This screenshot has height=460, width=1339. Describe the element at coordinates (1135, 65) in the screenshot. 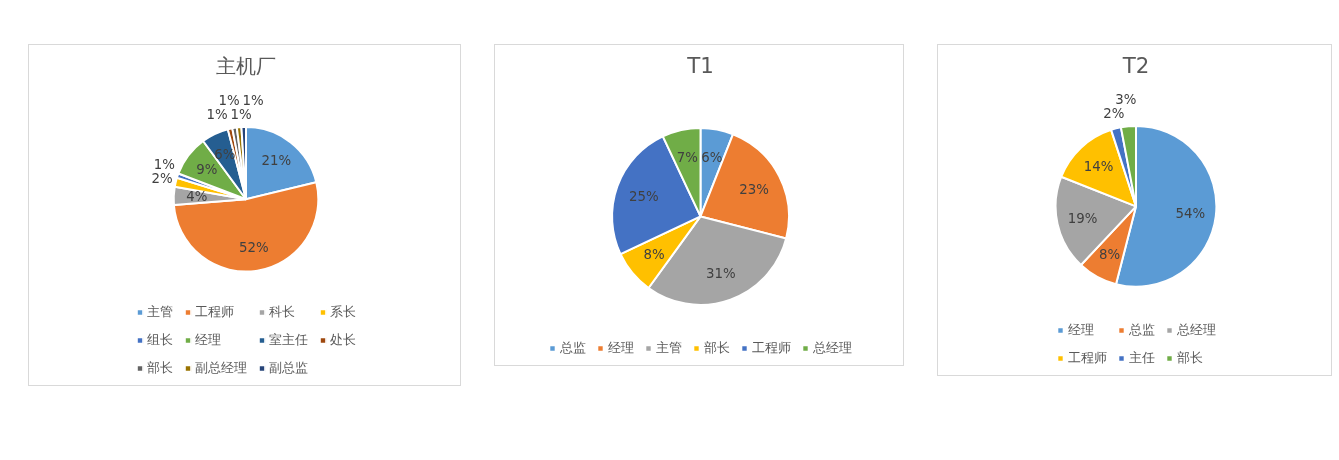

I see `chart-title: T2` at that location.